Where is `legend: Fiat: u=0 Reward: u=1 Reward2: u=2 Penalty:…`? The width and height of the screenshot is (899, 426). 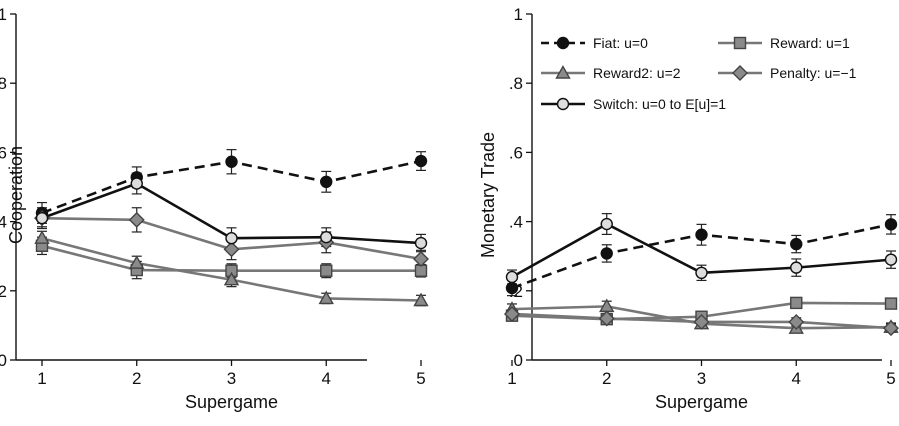 legend: Fiat: u=0 Reward: u=1 Reward2: u=2 Penalty:… is located at coordinates (699, 73).